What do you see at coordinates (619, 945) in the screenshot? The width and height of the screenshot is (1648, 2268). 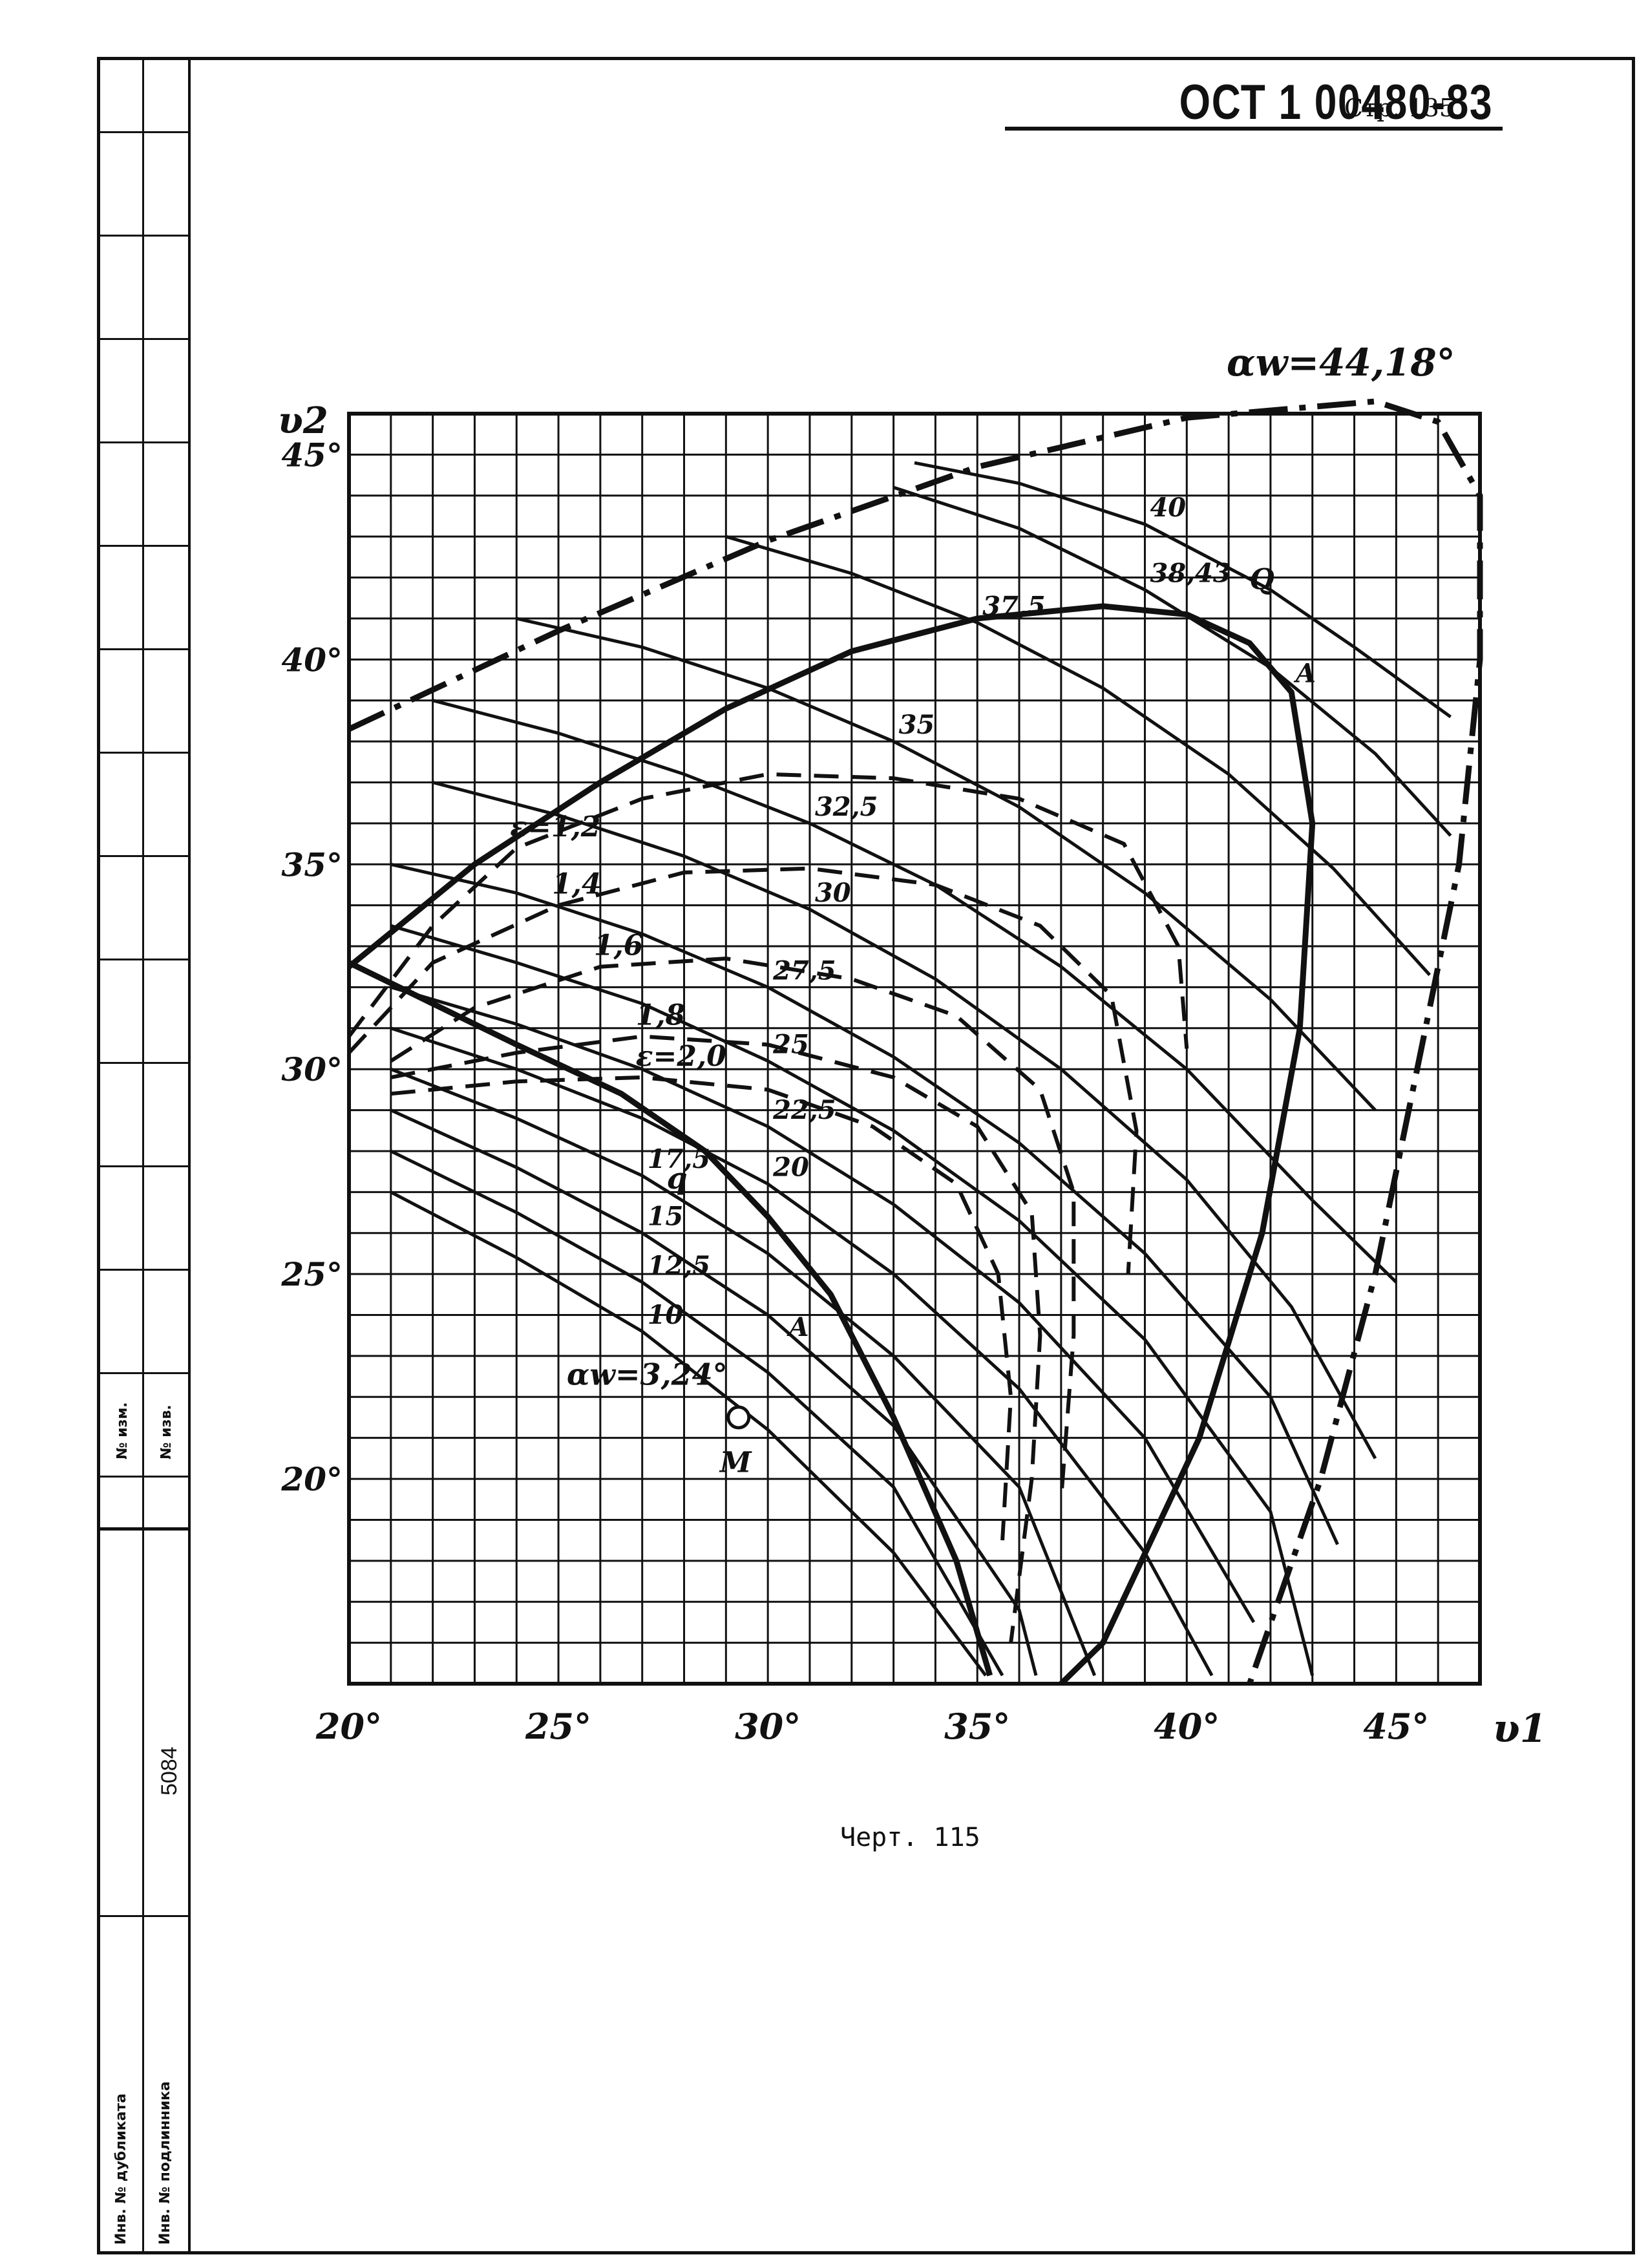 I see `epsilon-curve-label: 1,6` at bounding box center [619, 945].